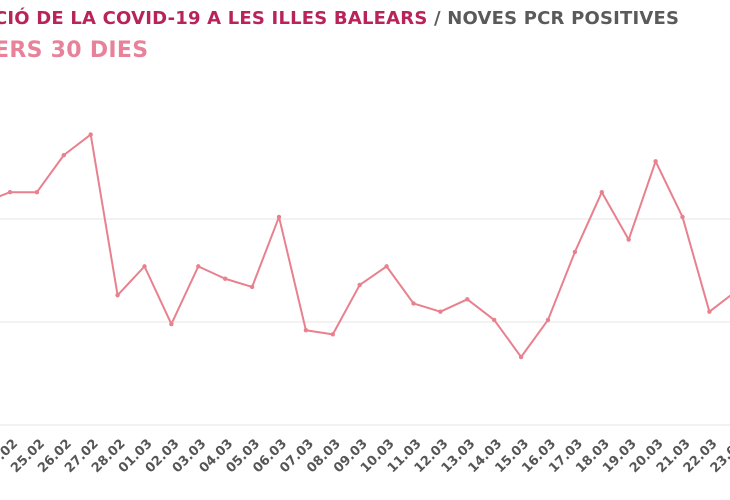 The height and width of the screenshot is (500, 730). What do you see at coordinates (10, 192) in the screenshot?
I see `data-point-24.02` at bounding box center [10, 192].